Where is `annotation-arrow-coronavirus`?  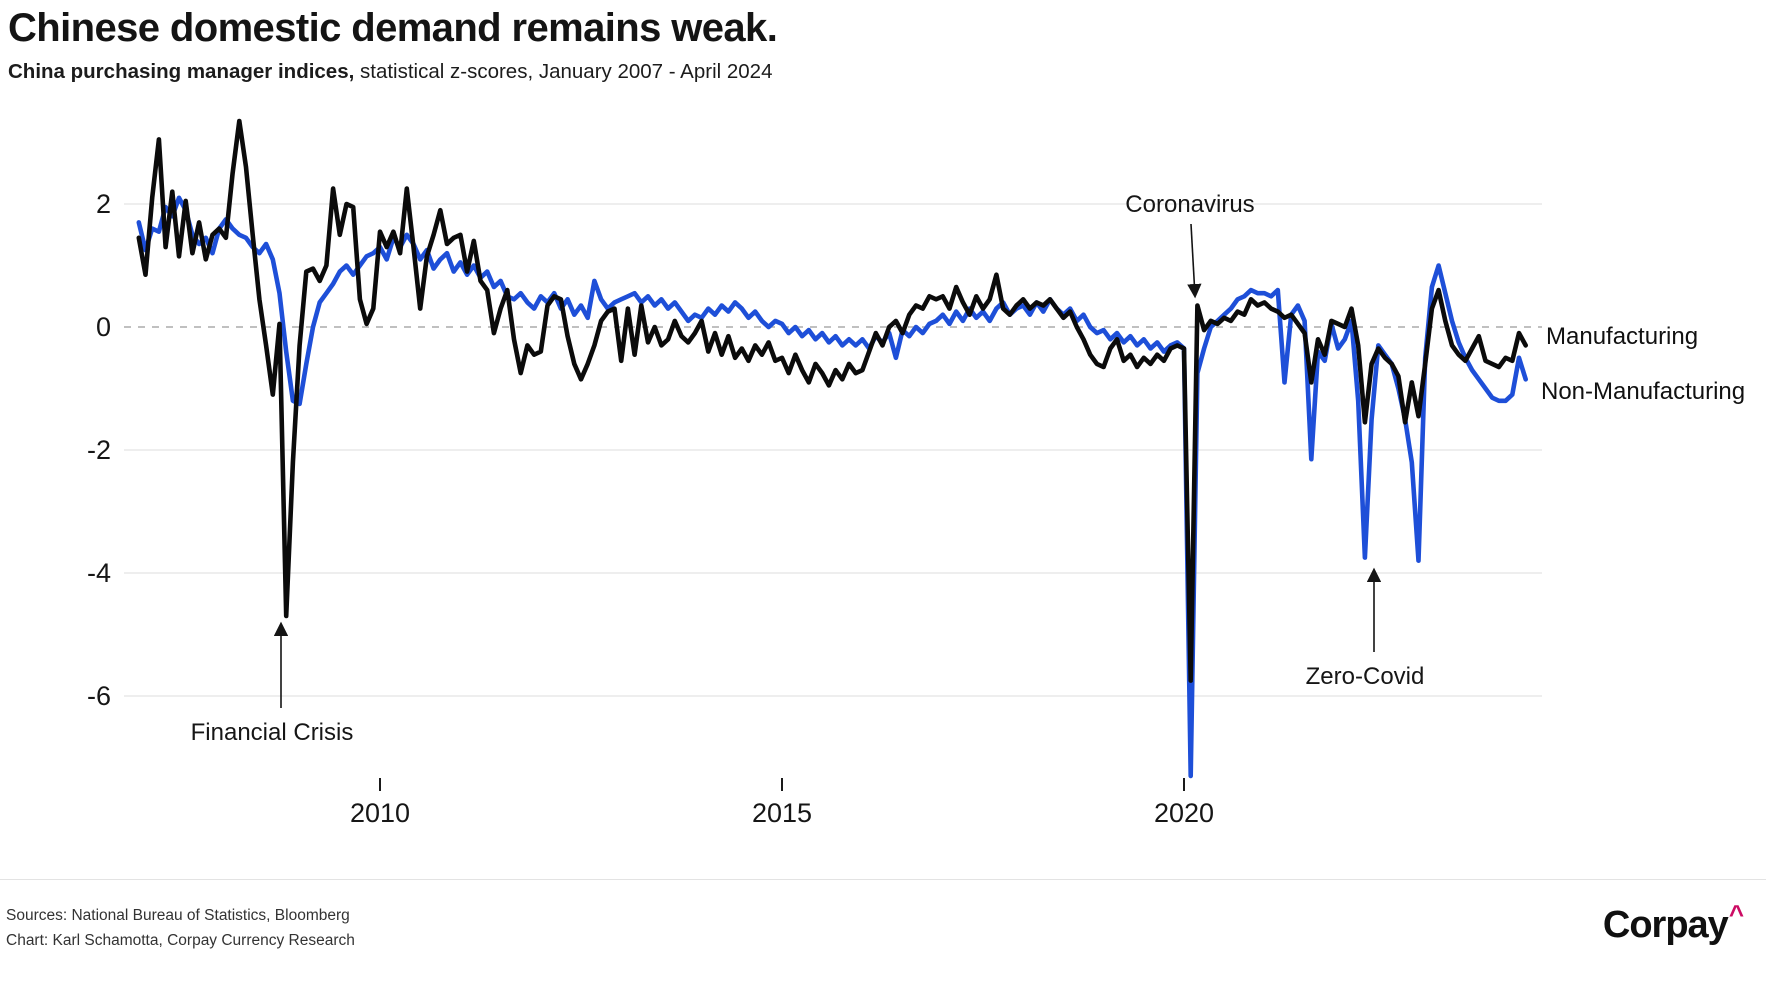 annotation-arrow-coronavirus is located at coordinates (1194, 261).